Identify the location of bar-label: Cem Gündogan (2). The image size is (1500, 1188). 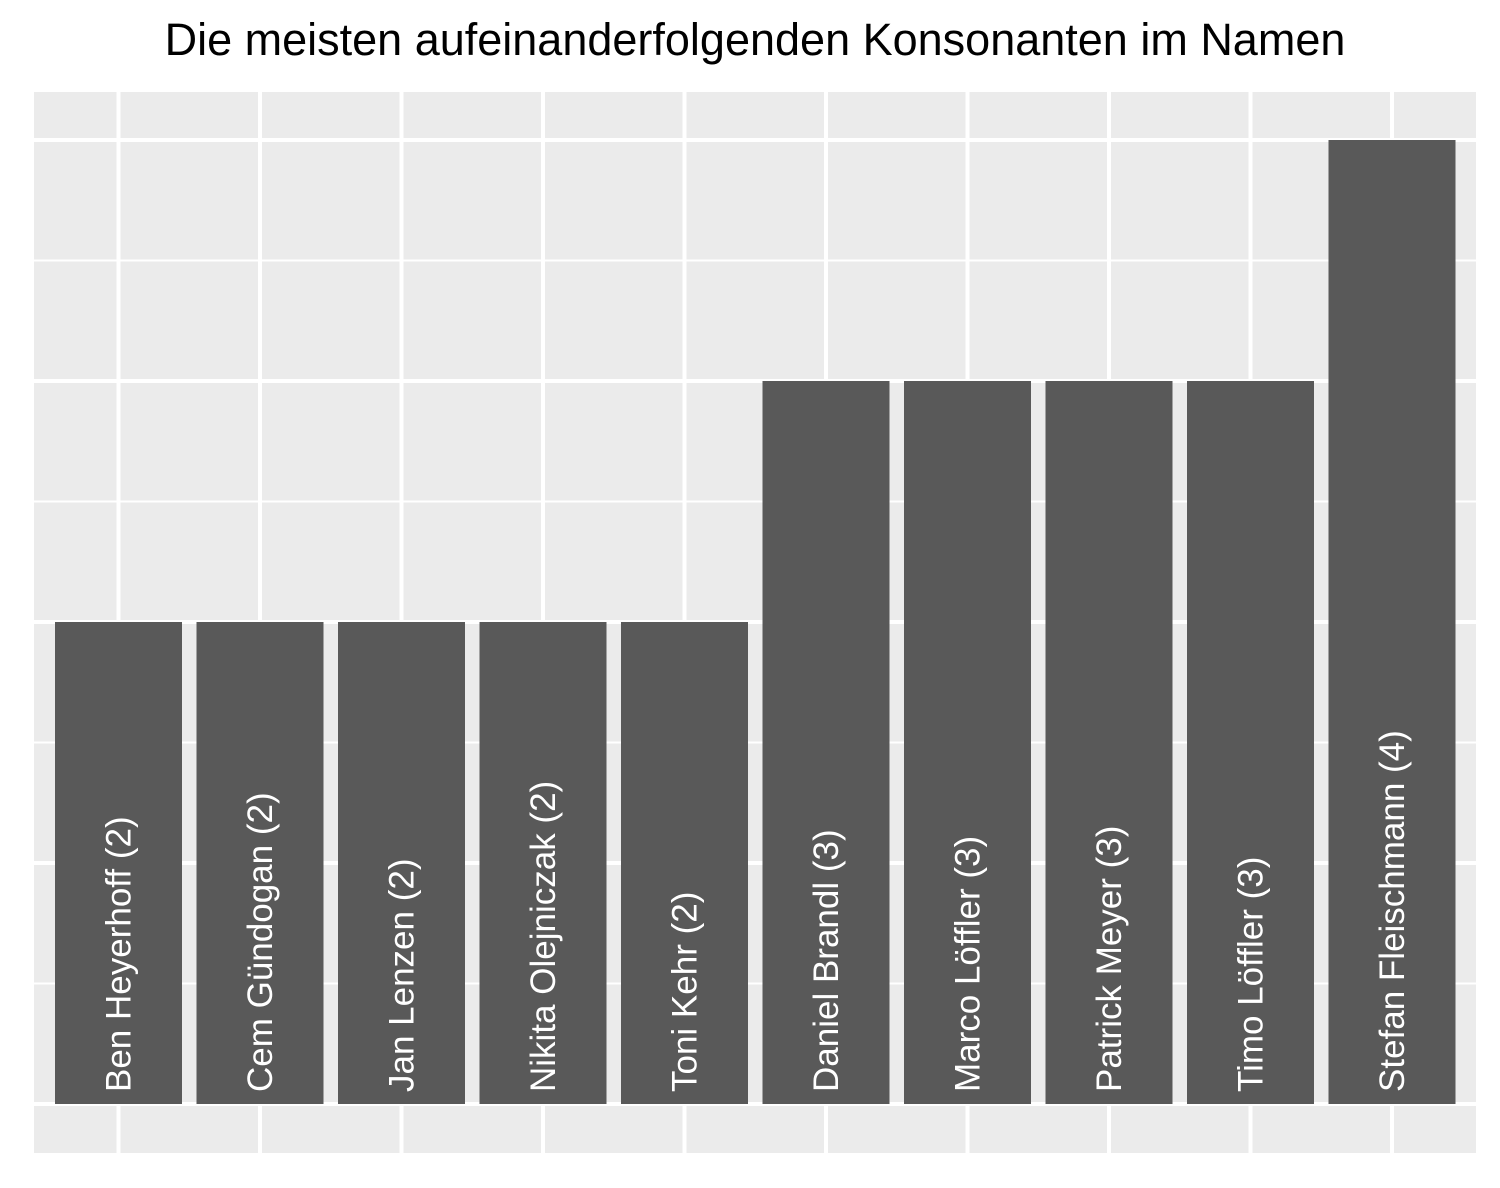
(260, 942).